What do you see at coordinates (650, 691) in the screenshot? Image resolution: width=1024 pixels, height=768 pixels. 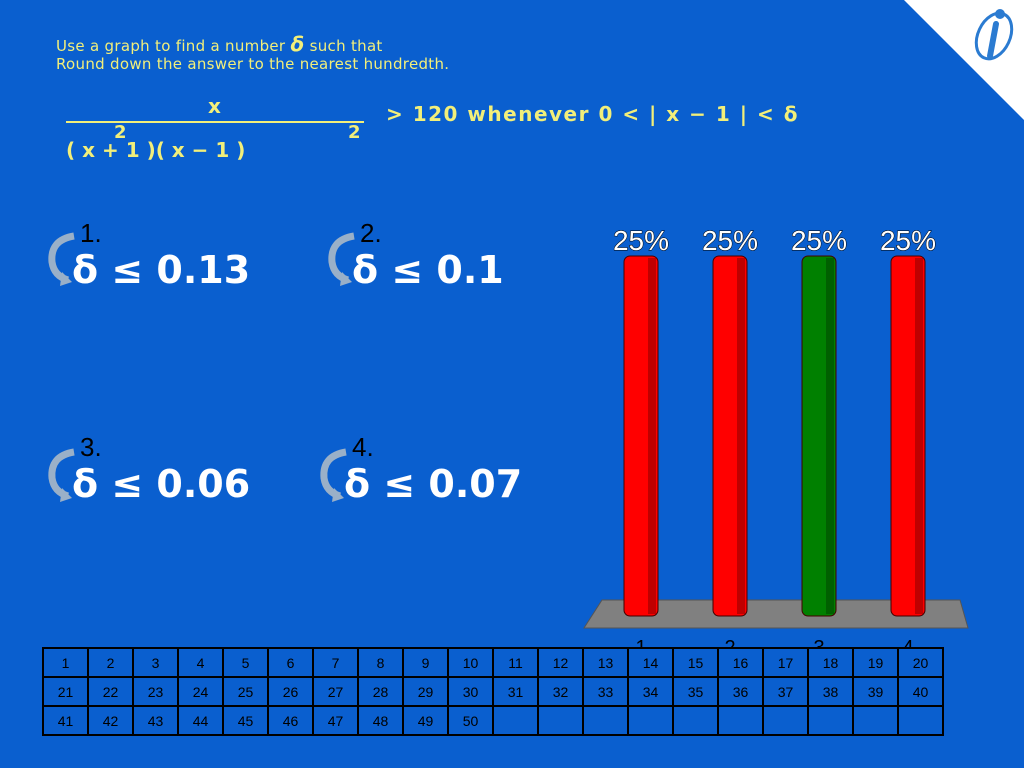 I see `grid-cell: 34` at bounding box center [650, 691].